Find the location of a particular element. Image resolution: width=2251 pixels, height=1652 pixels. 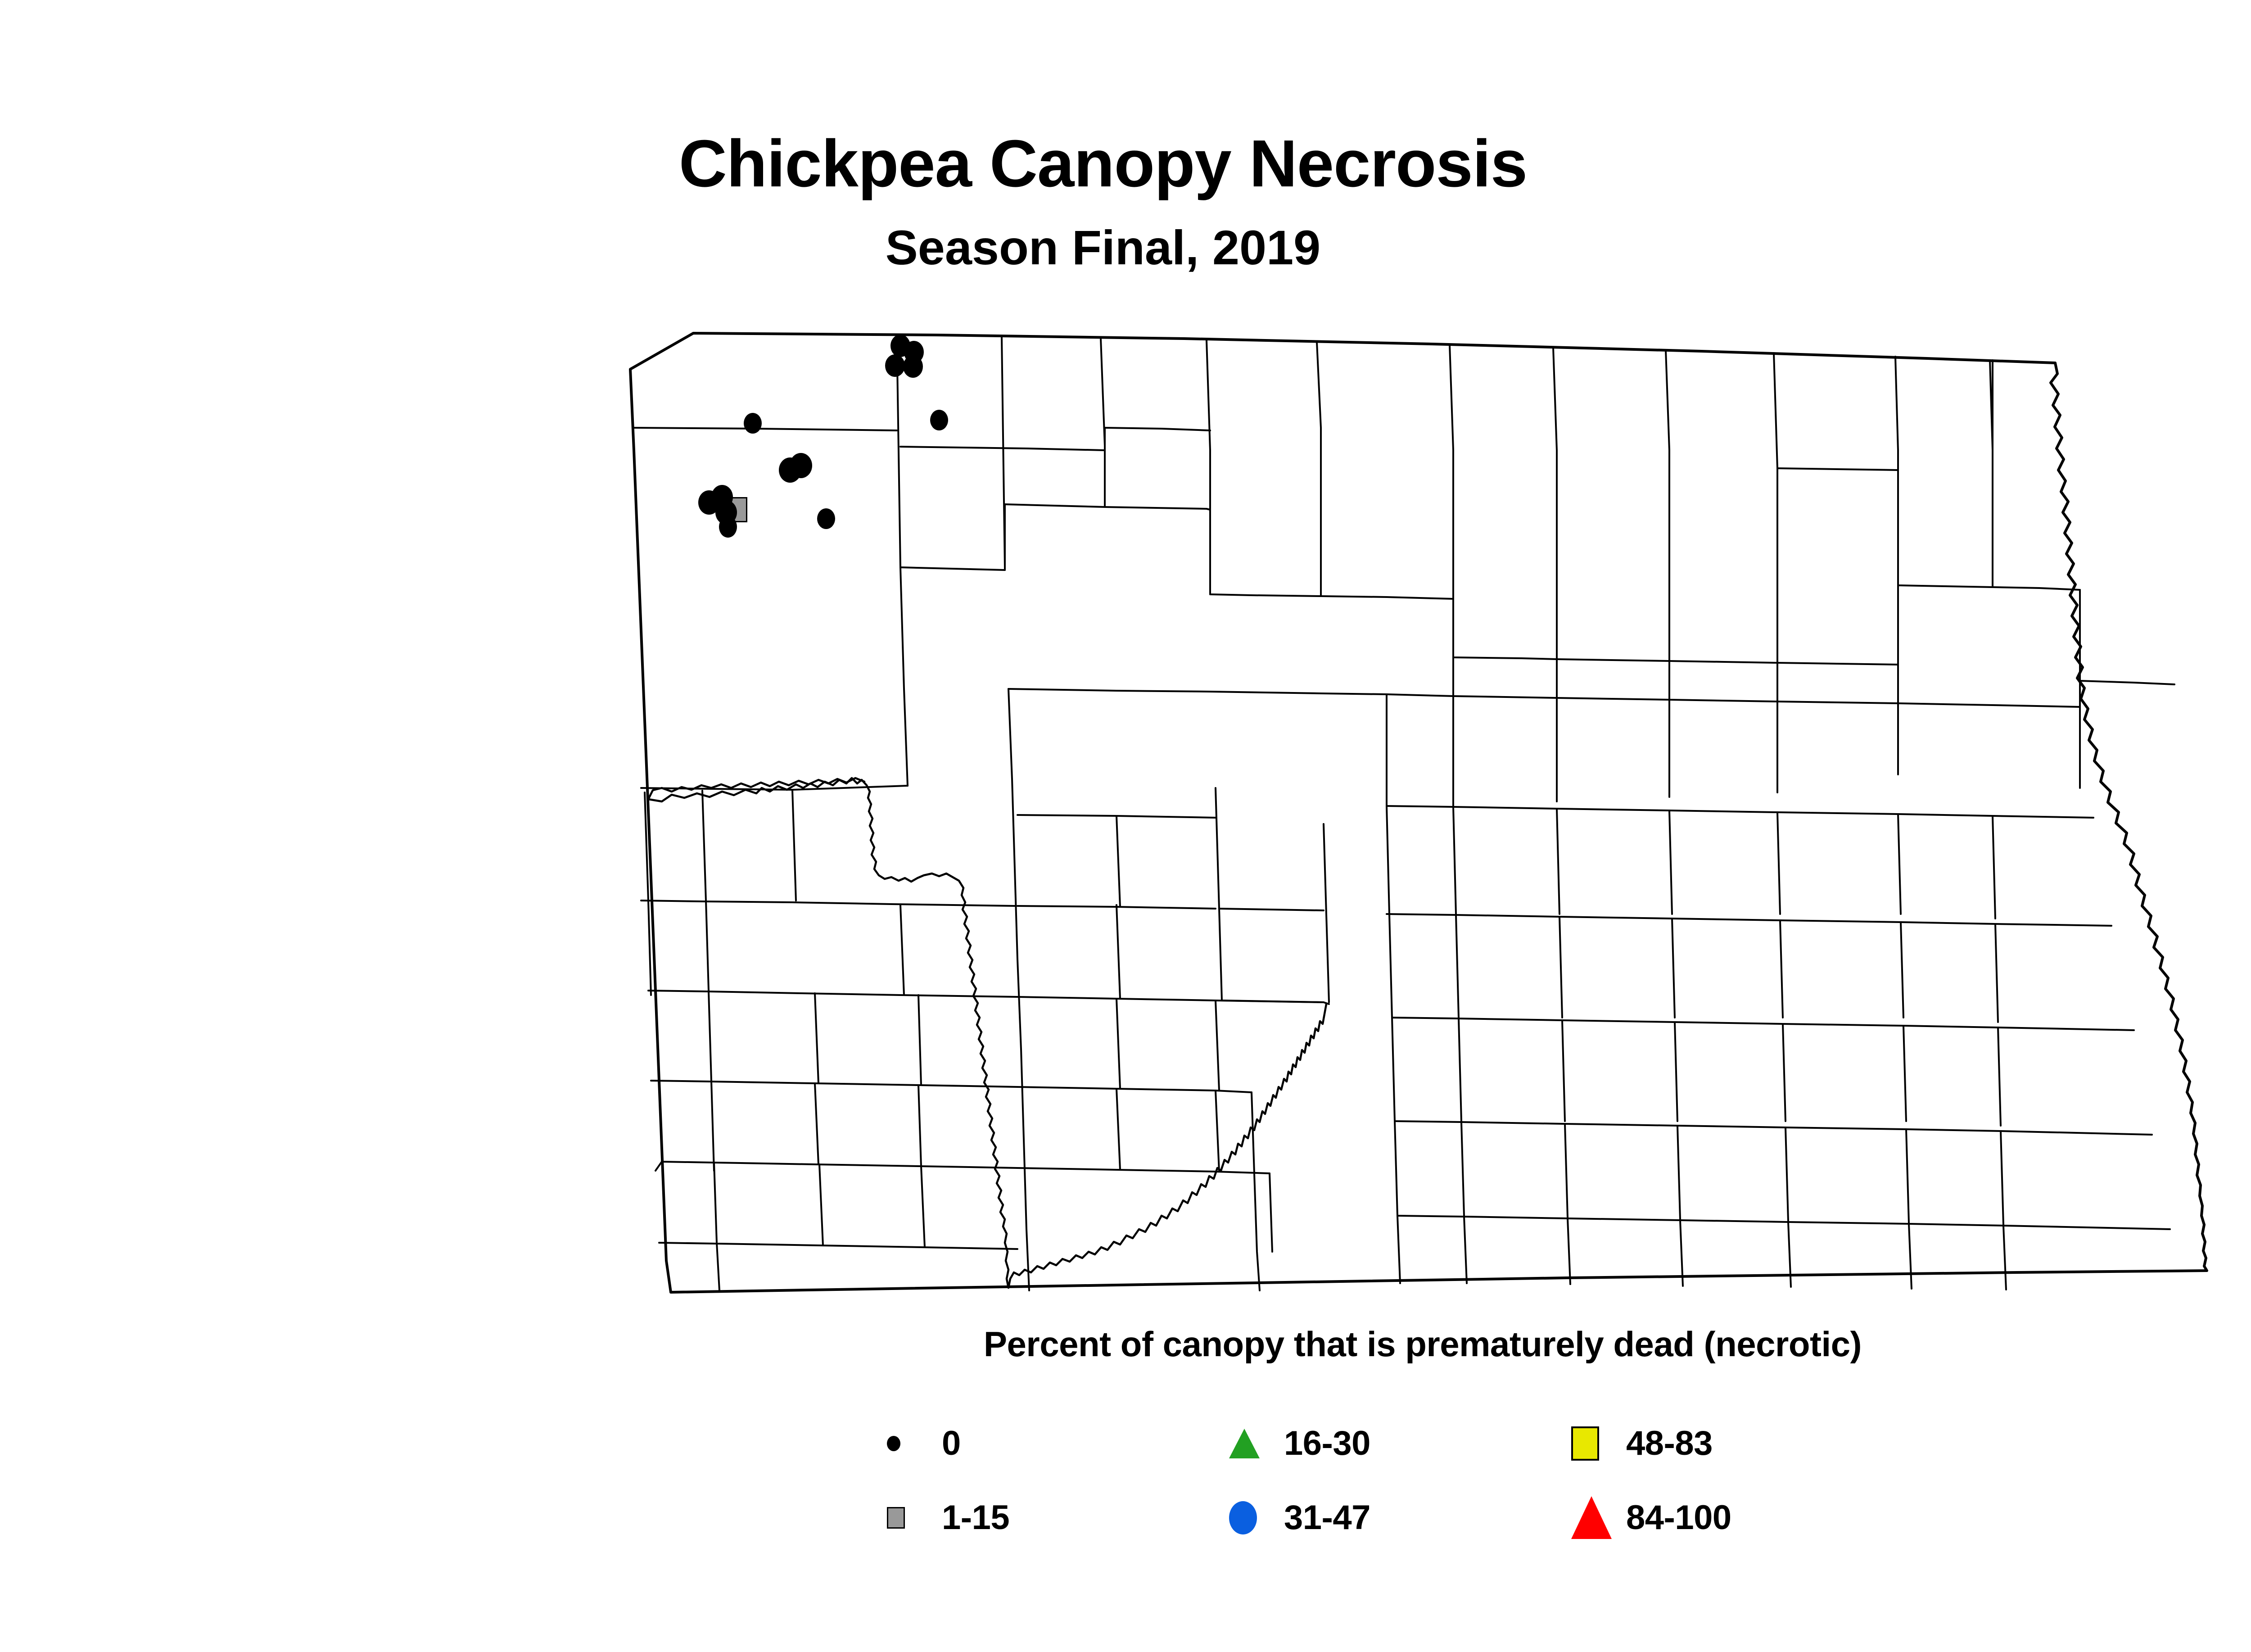

legend-item-48-83: 48-83 is located at coordinates (1742, 1443).